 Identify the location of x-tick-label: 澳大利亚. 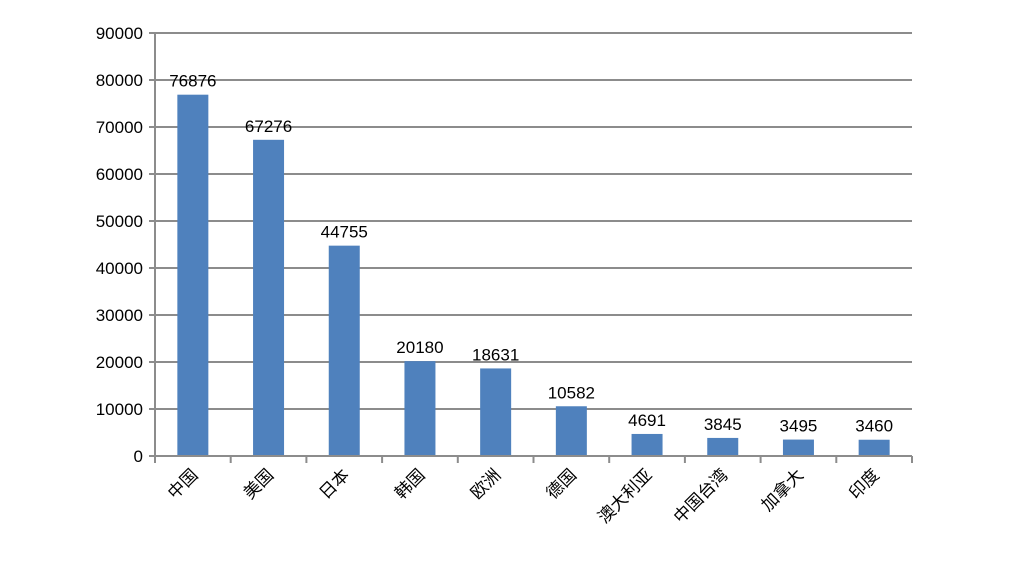
(625, 496).